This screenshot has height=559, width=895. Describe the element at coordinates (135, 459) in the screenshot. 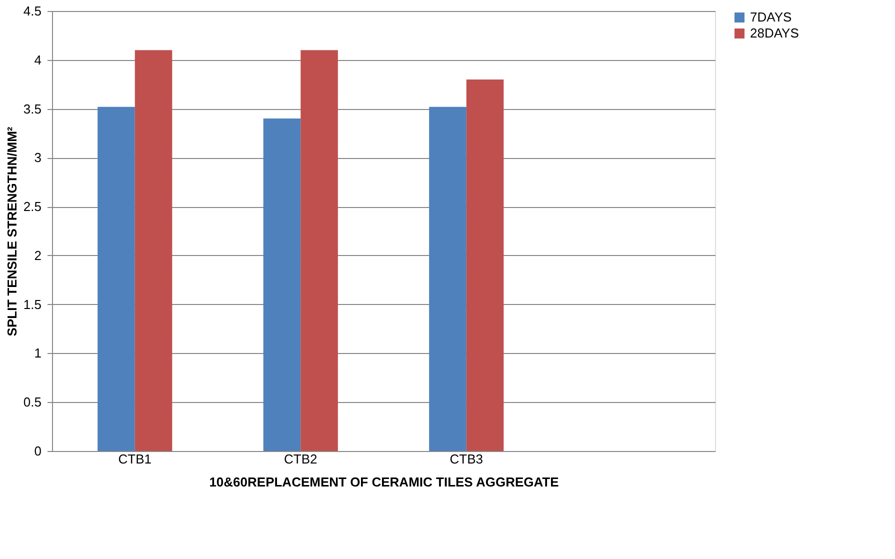

I see `x-tick-label: CTB1` at that location.